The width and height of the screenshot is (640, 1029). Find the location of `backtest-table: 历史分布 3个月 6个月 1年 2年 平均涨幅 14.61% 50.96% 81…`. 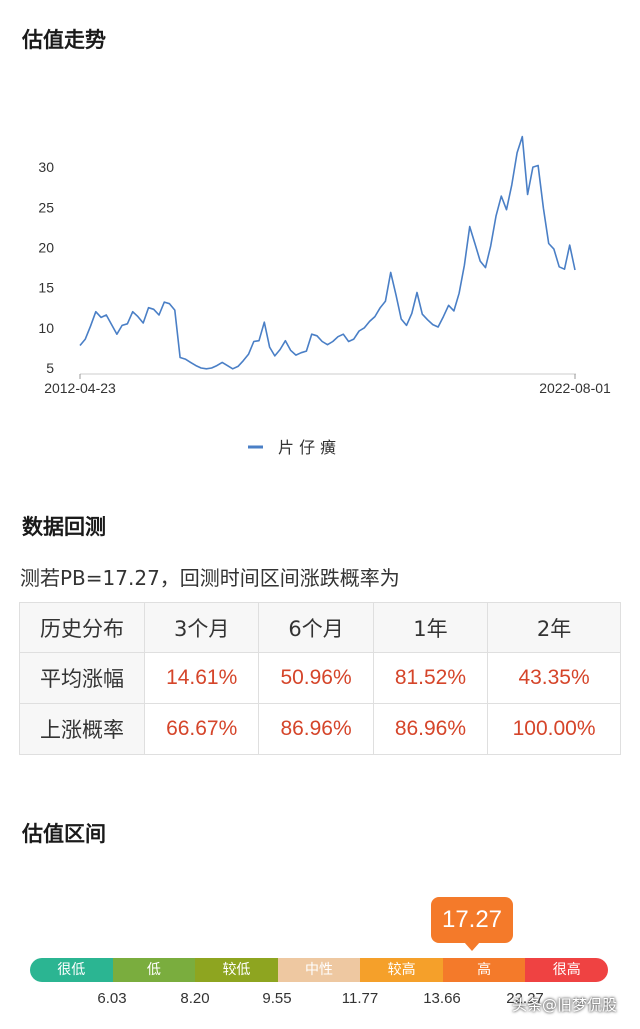

backtest-table: 历史分布 3个月 6个月 1年 2年 平均涨幅 14.61% 50.96% 81… is located at coordinates (320, 678).